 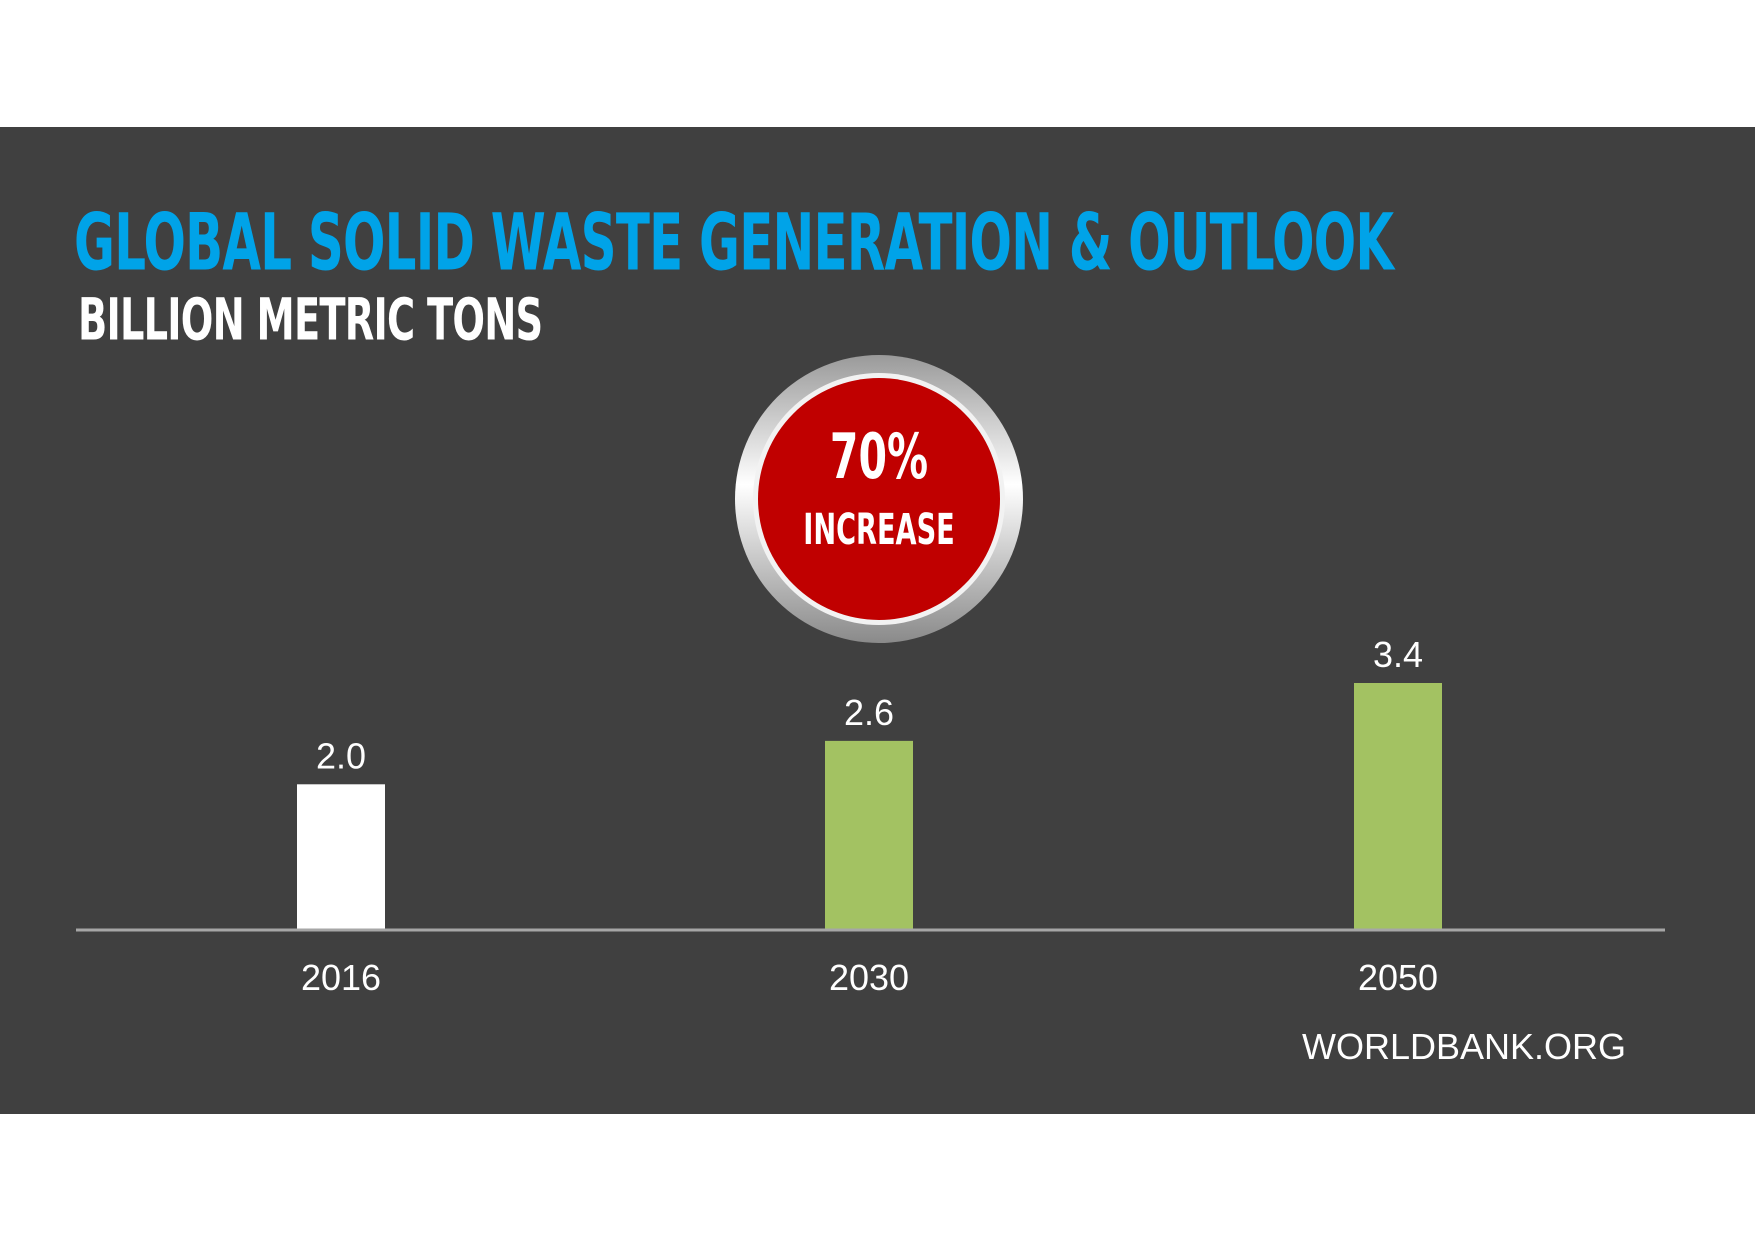 What do you see at coordinates (869, 712) in the screenshot?
I see `data-label-2030: 2.6` at bounding box center [869, 712].